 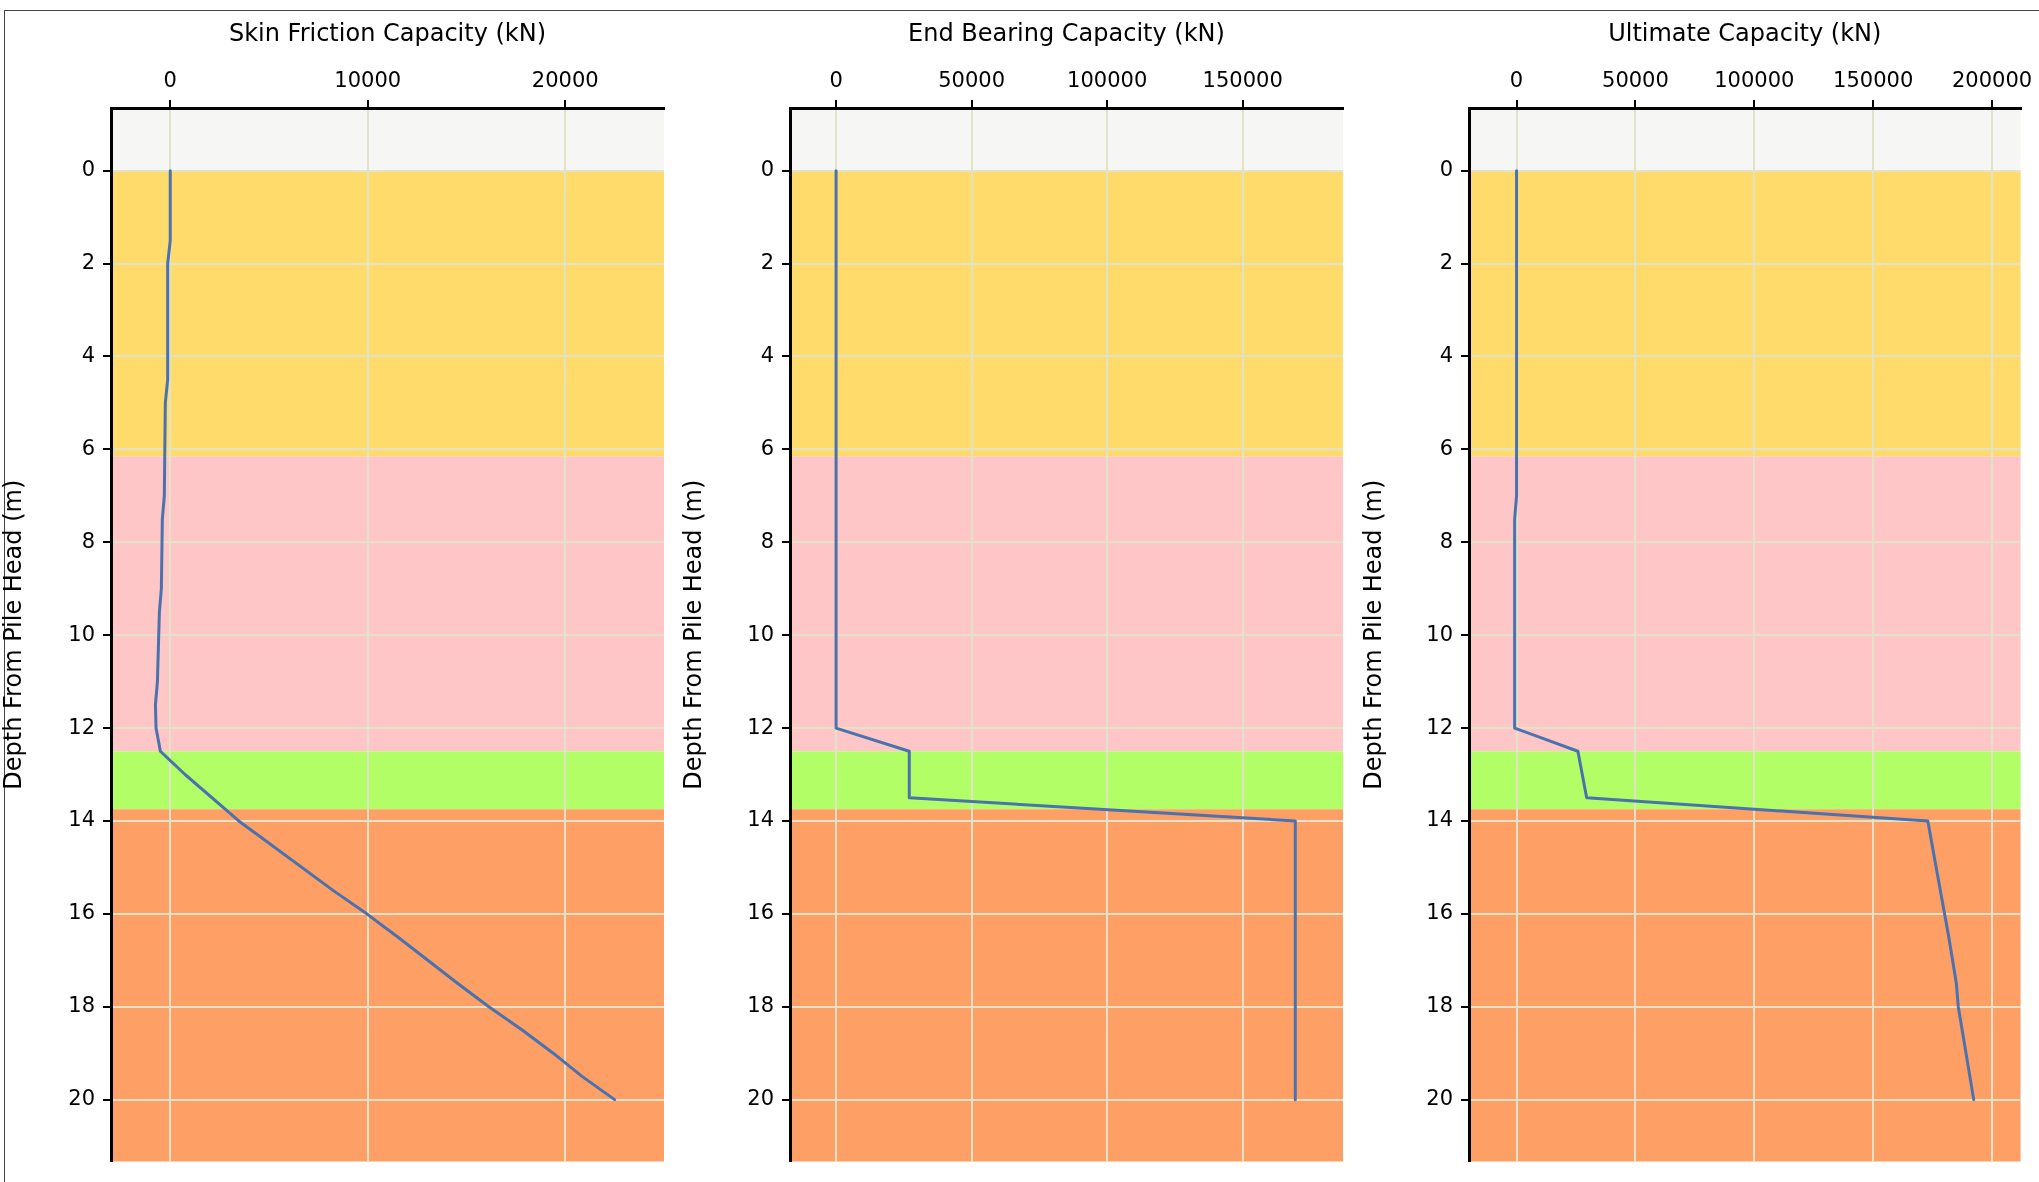 What do you see at coordinates (1992, 79) in the screenshot?
I see `x-tick-label: 200000` at bounding box center [1992, 79].